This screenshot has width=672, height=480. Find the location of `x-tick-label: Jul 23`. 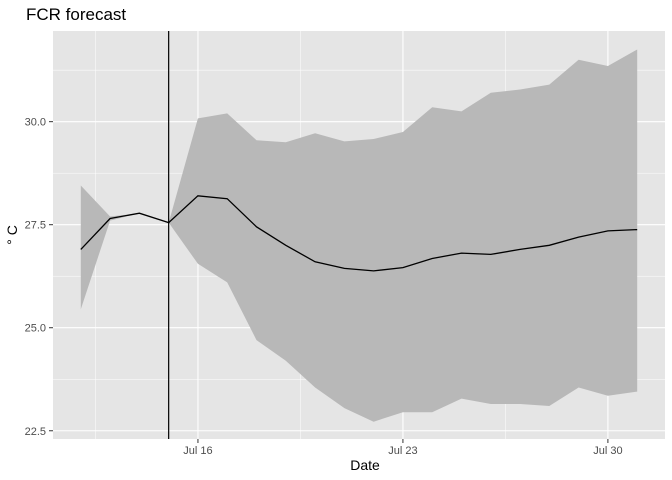

x-tick-label: Jul 23 is located at coordinates (402, 451).